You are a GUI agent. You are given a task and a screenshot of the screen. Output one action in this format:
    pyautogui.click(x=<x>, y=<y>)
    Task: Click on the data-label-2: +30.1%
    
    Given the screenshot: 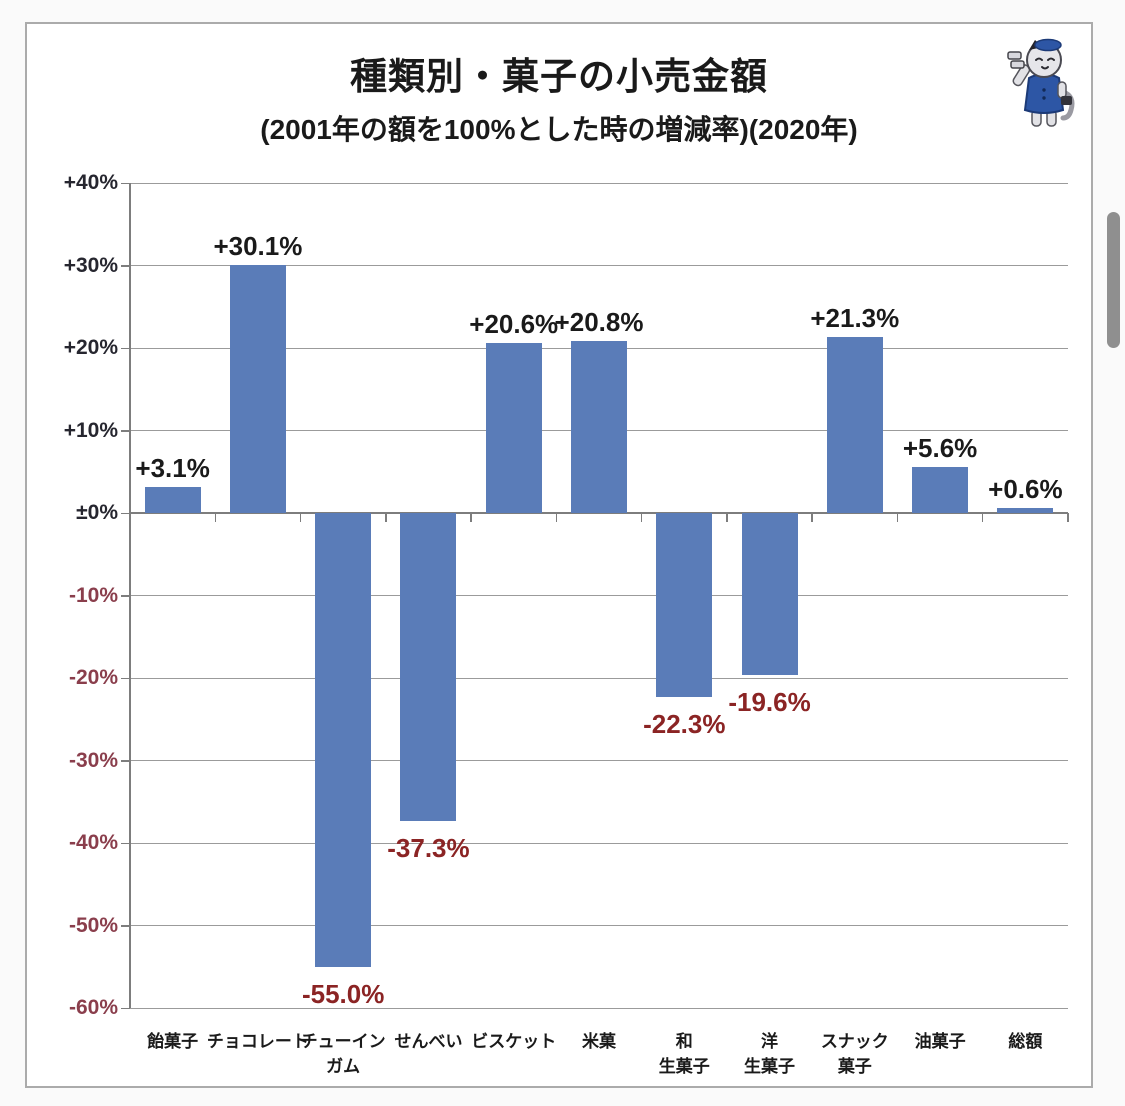 What is the action you would take?
    pyautogui.click(x=258, y=245)
    